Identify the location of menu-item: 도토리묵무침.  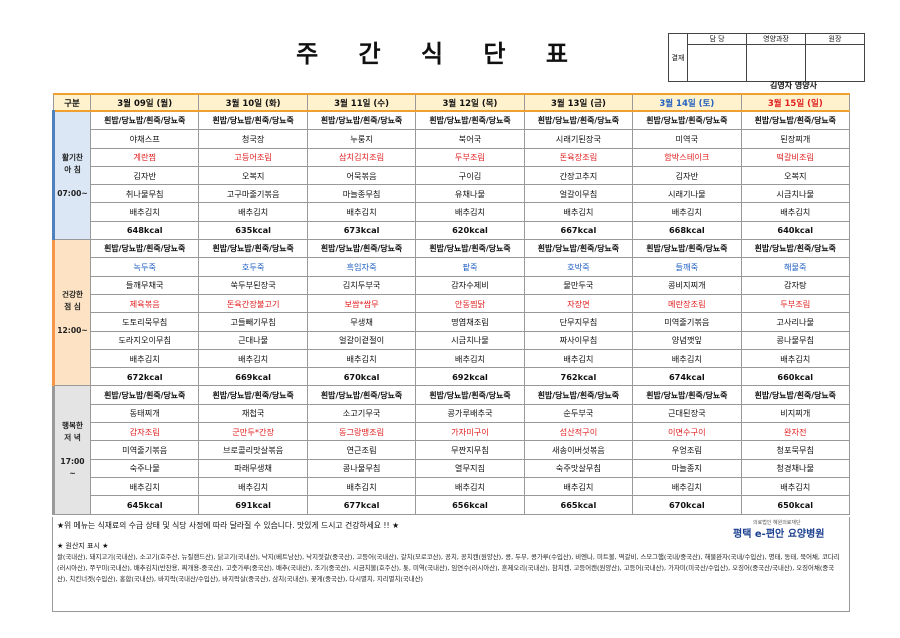
(144, 322).